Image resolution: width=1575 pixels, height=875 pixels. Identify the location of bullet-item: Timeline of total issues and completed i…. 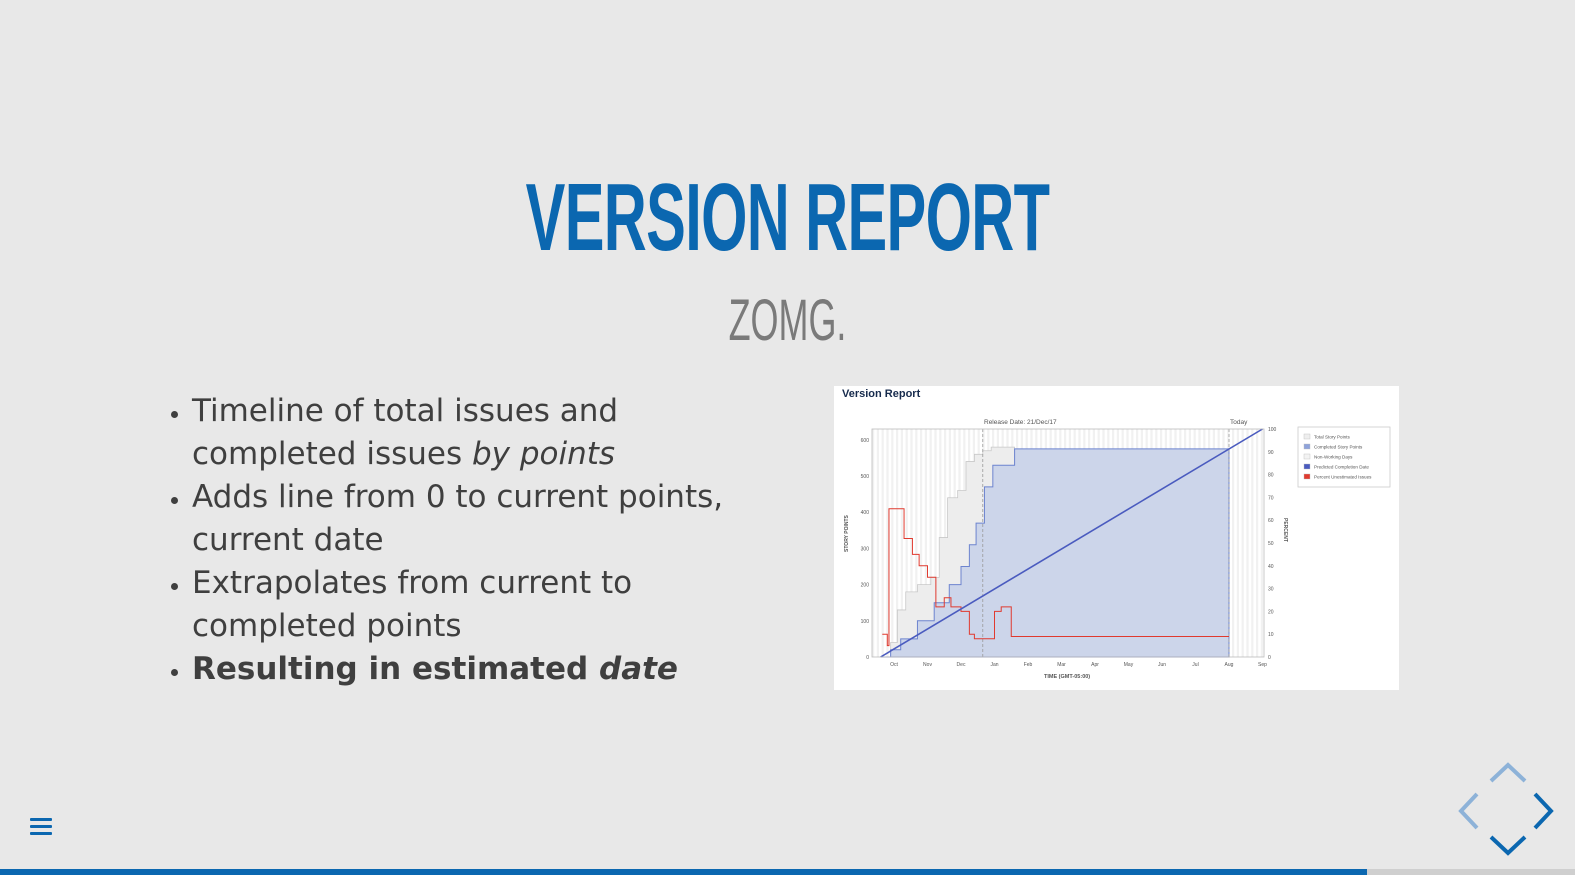
(472, 433).